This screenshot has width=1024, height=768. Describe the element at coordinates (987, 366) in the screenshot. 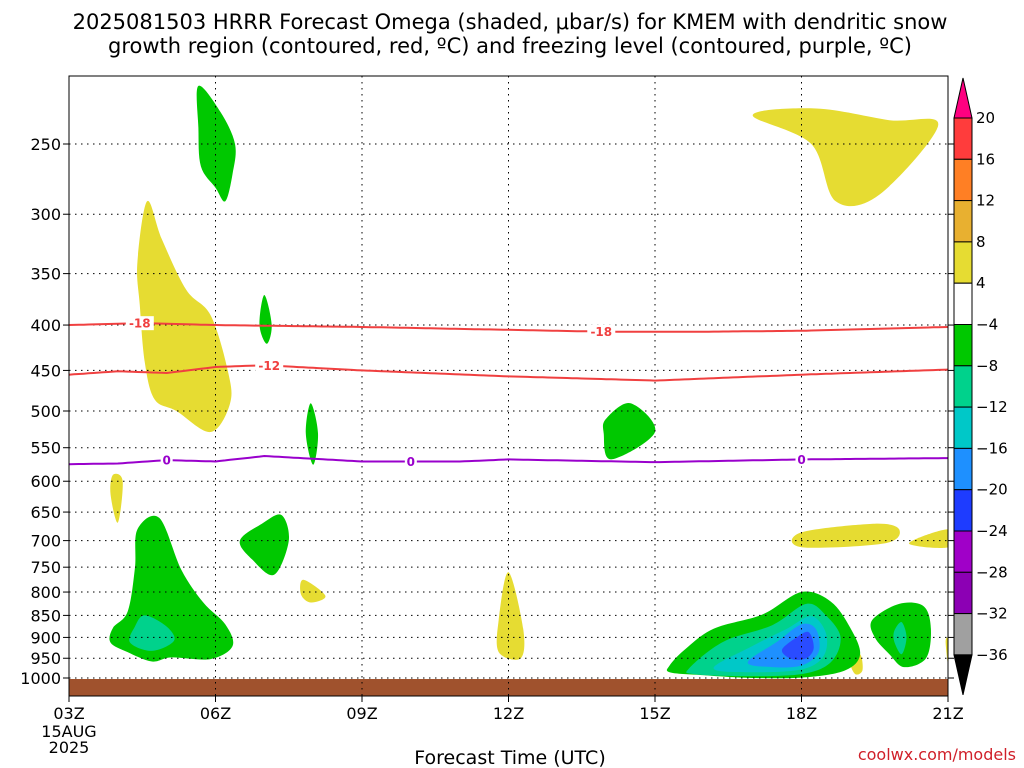

I see `colorbar-tick-label: −8` at that location.